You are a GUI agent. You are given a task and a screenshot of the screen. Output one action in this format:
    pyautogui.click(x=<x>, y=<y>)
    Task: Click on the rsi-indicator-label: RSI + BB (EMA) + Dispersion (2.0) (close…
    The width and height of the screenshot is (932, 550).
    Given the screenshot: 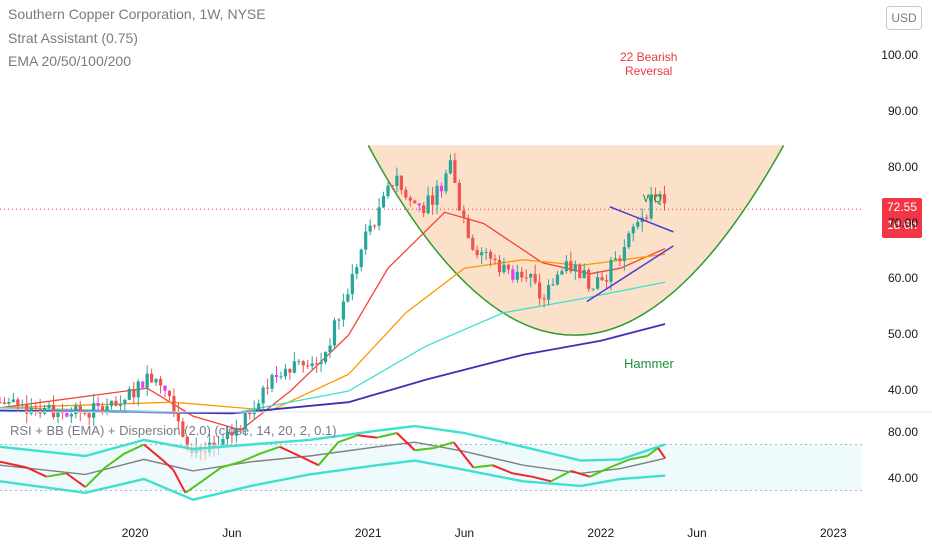 What is the action you would take?
    pyautogui.click(x=173, y=430)
    